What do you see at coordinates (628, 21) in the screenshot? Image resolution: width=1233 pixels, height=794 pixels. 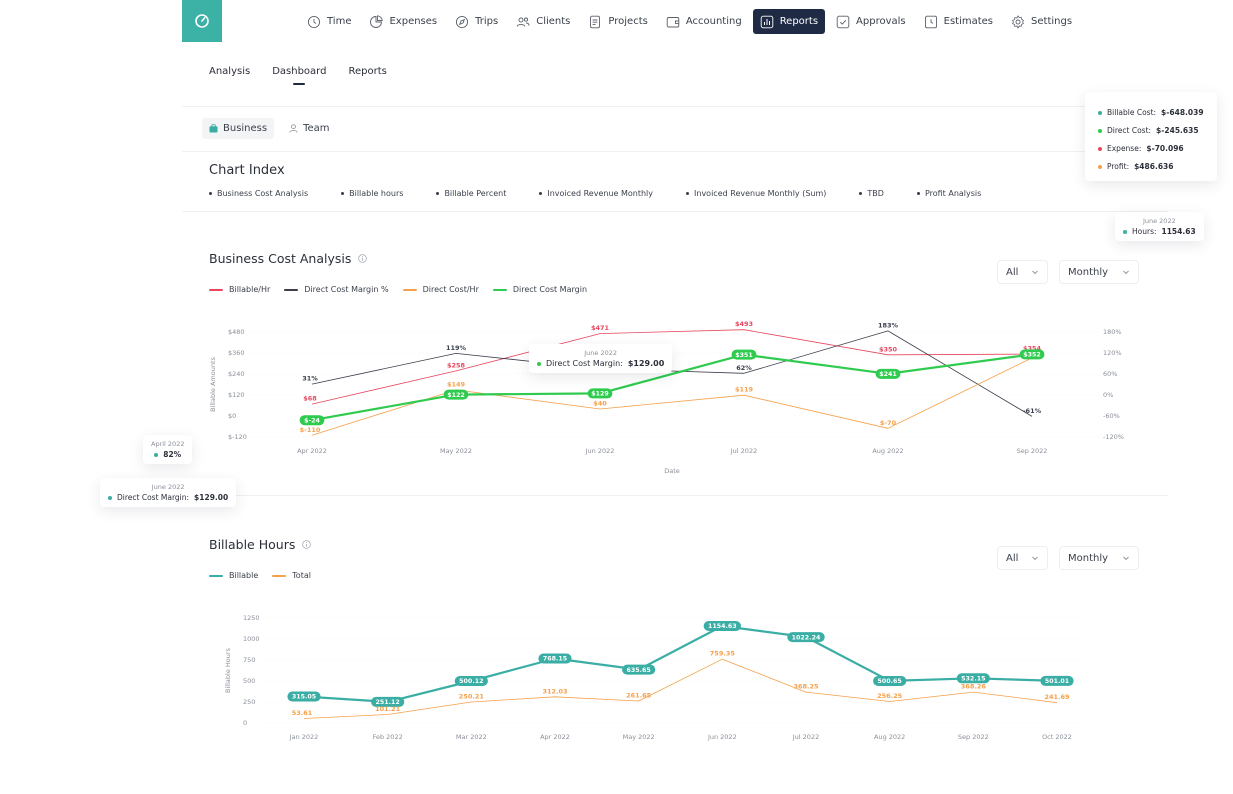 I see `nav-item-label: Projects` at bounding box center [628, 21].